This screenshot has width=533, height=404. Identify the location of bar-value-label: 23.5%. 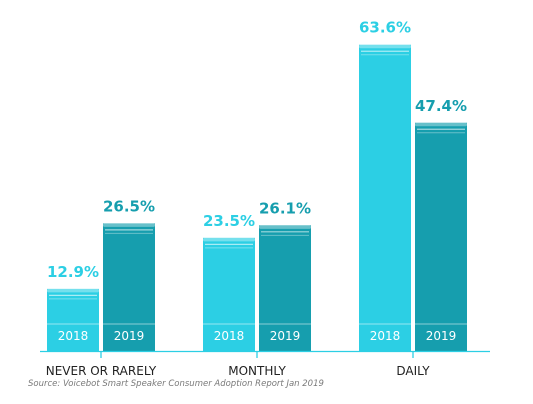
(229, 221).